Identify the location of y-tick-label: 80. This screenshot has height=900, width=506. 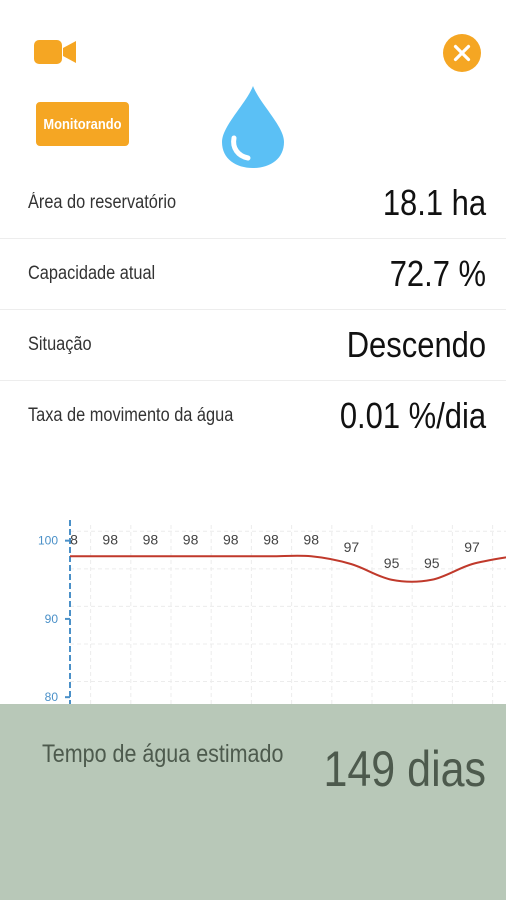
(52, 697).